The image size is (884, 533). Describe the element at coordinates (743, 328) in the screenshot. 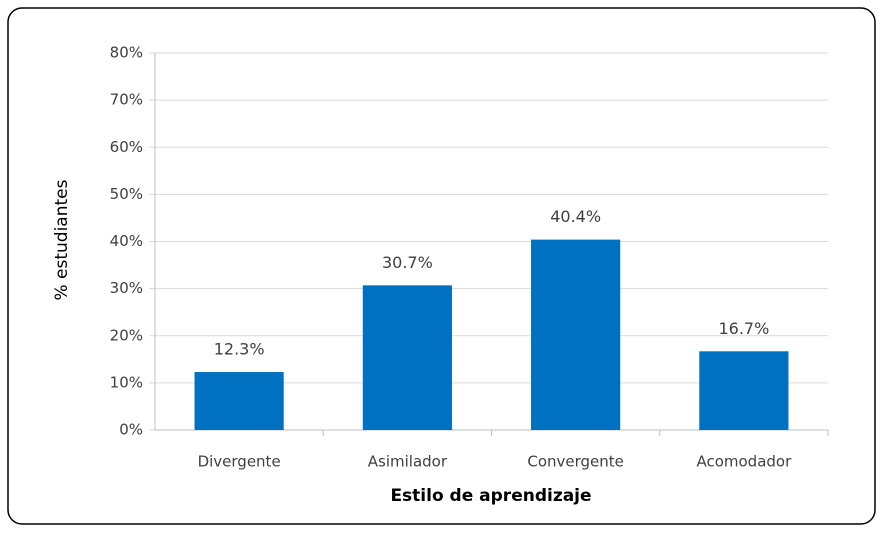

I see `value-label: 16.7%` at that location.